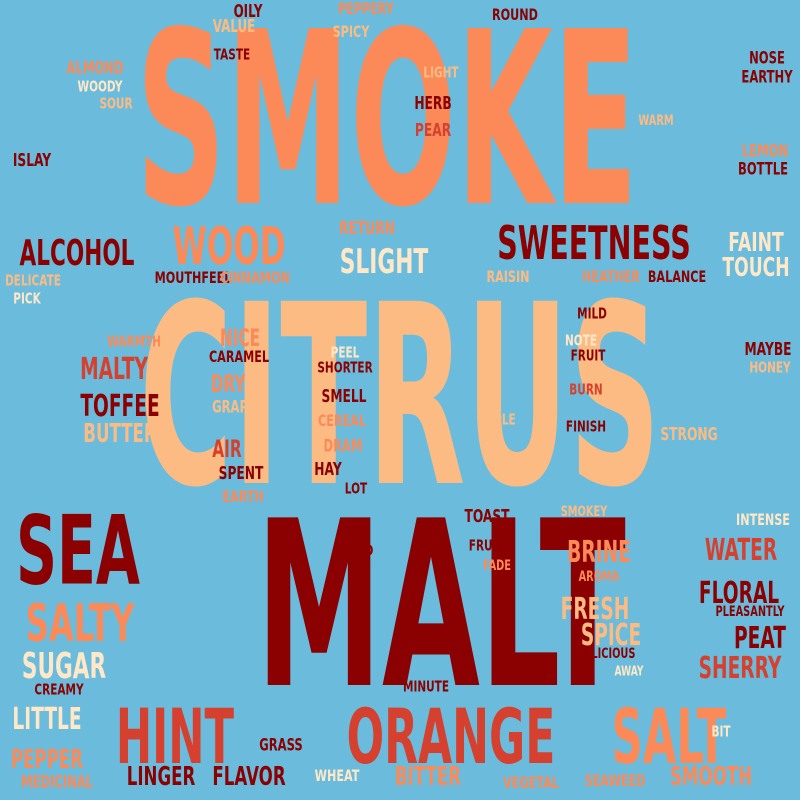 This screenshot has width=800, height=800. What do you see at coordinates (78, 551) in the screenshot?
I see `word-sea: SEA` at bounding box center [78, 551].